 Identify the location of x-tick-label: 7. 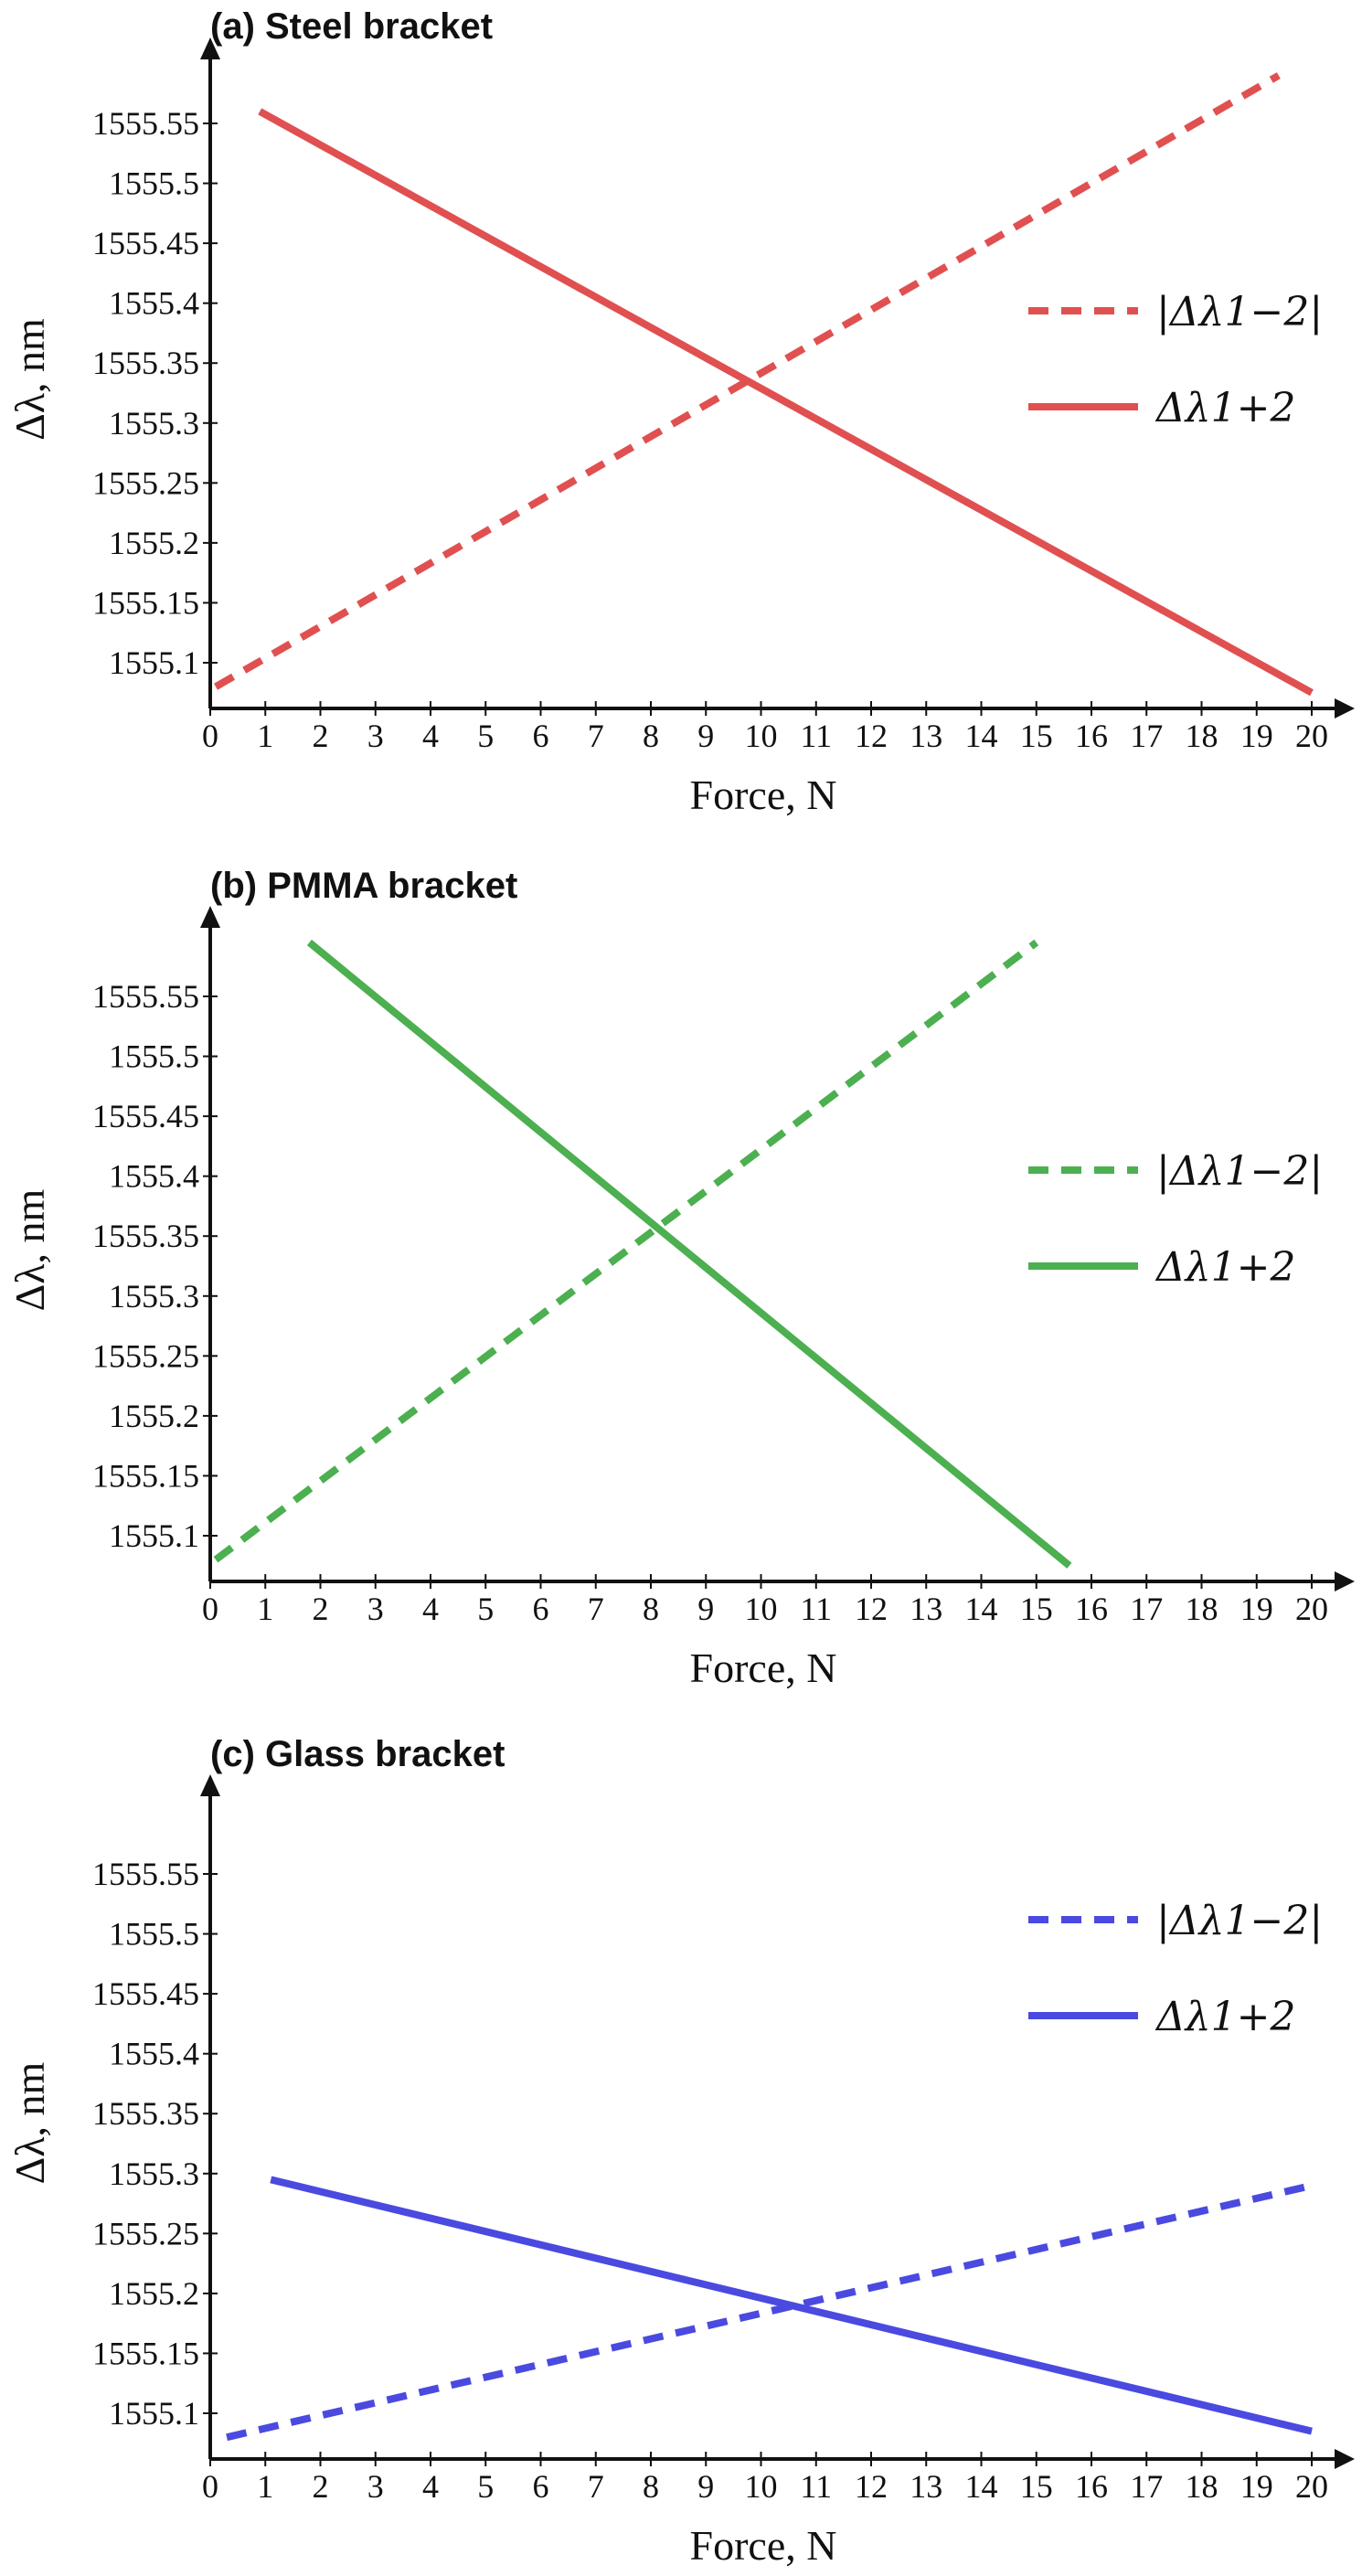
(596, 736).